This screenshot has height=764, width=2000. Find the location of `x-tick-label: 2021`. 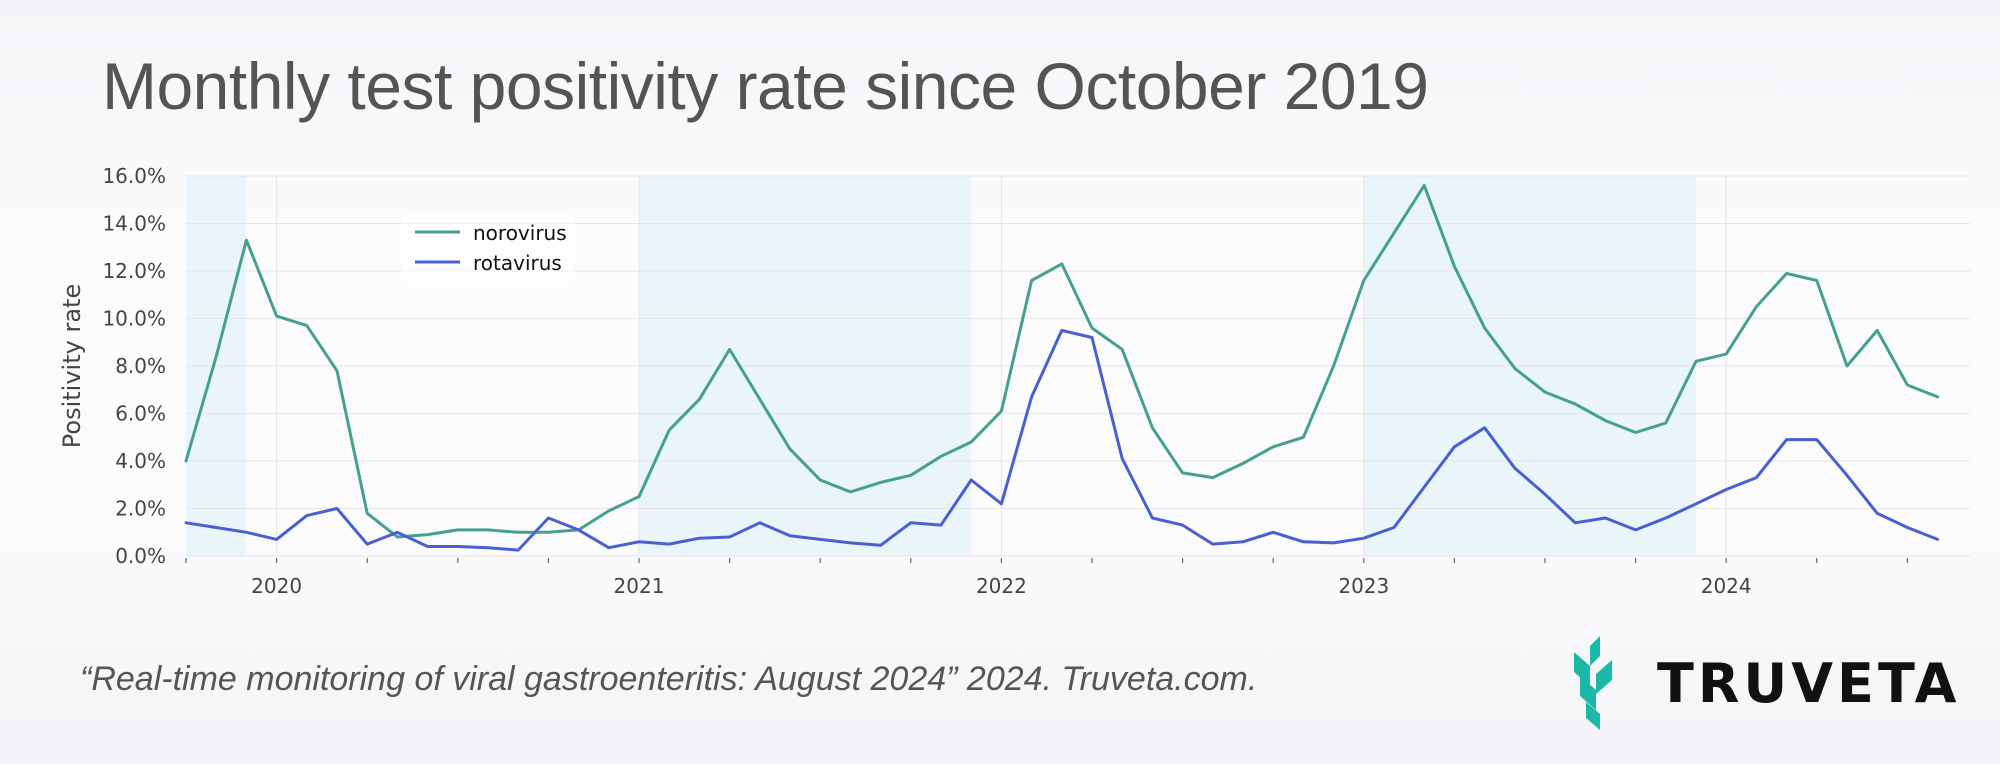

x-tick-label: 2021 is located at coordinates (639, 586).